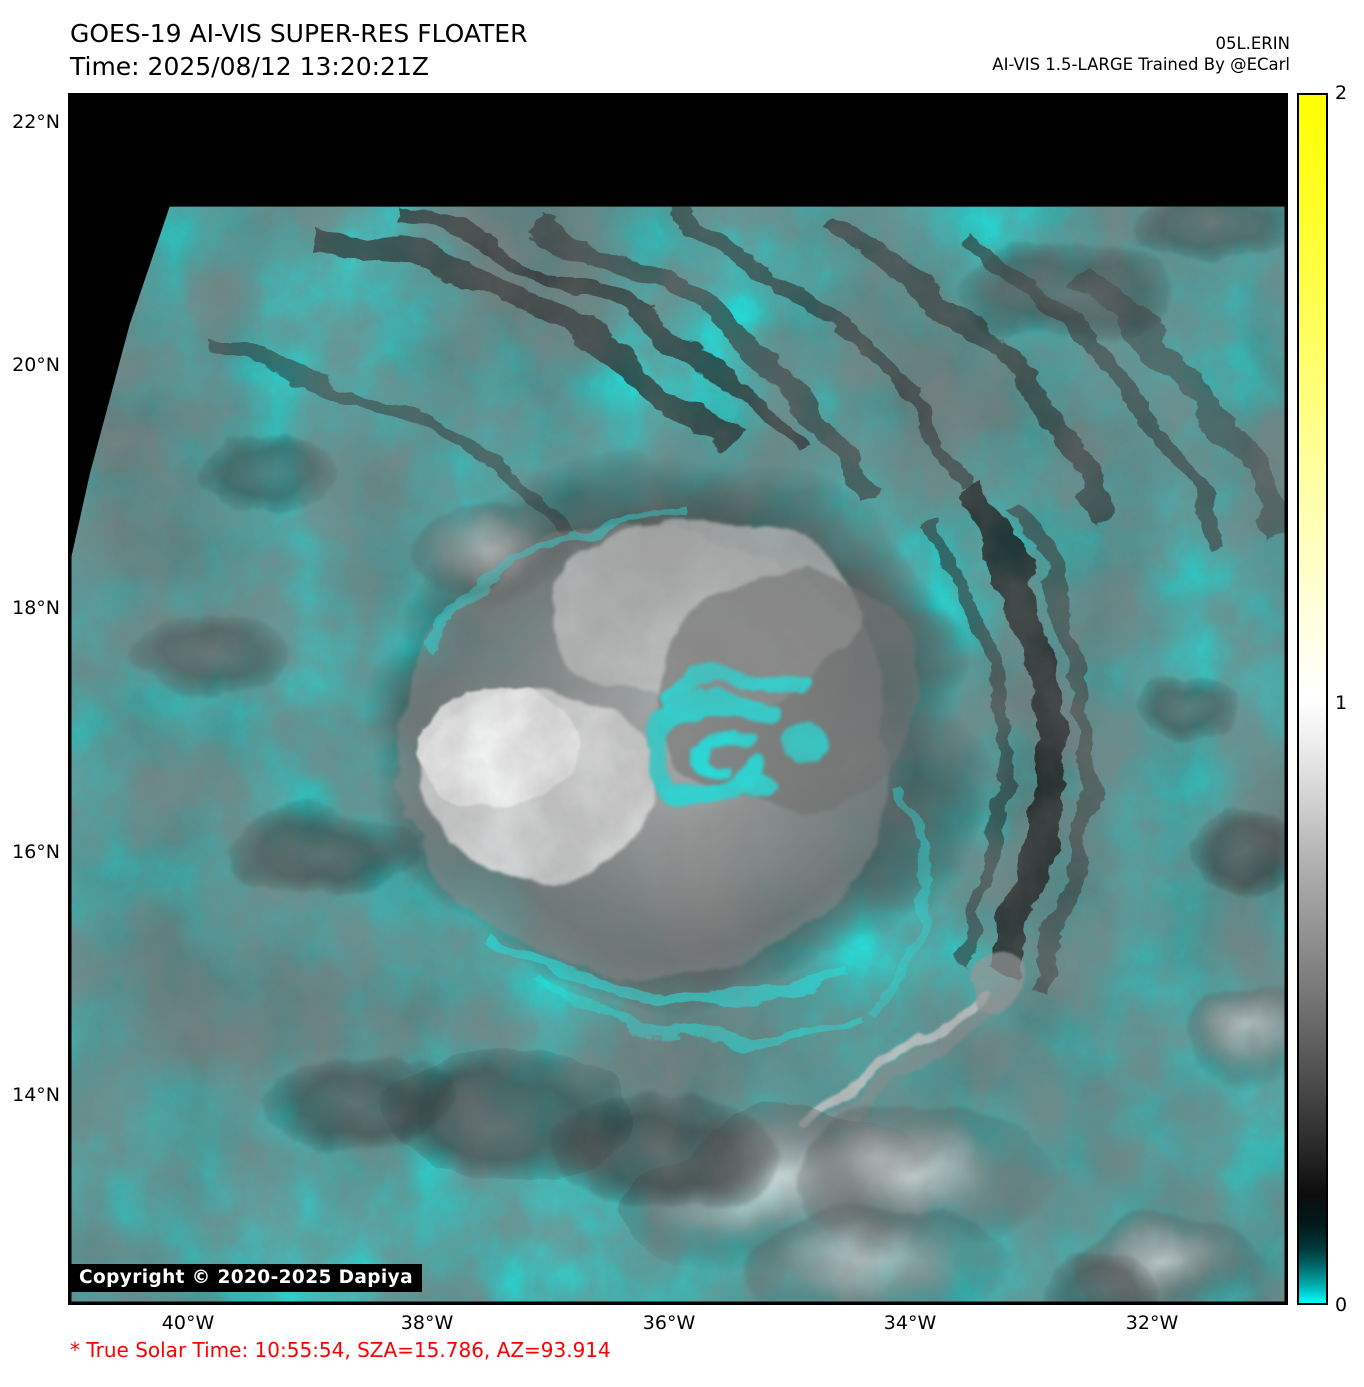 Image resolution: width=1364 pixels, height=1387 pixels. What do you see at coordinates (36, 608) in the screenshot?
I see `lat-tick-18n: 18°N` at bounding box center [36, 608].